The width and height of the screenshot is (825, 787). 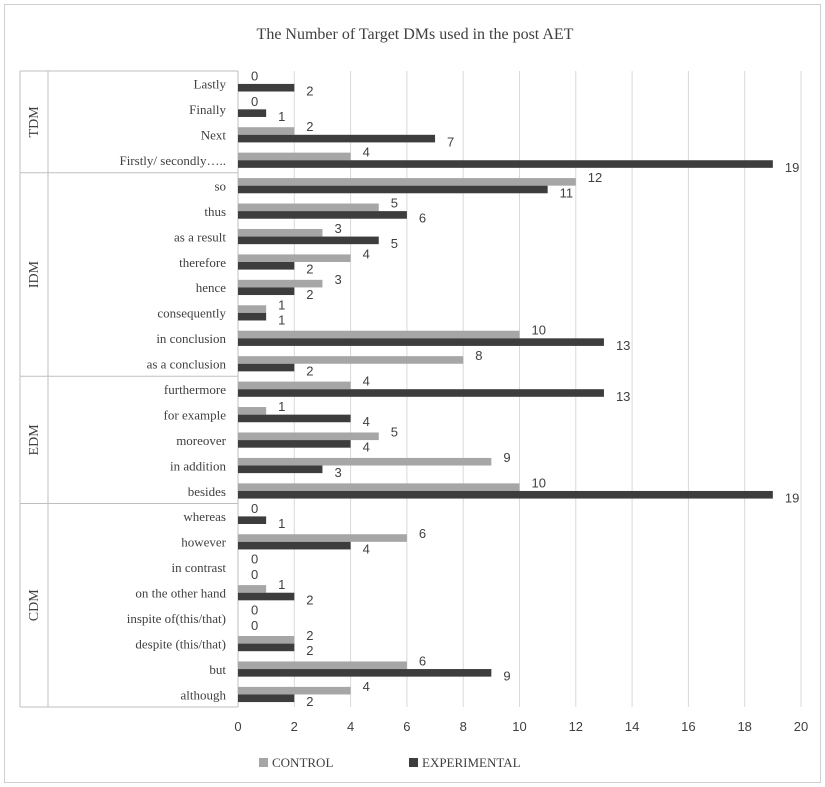 I want to click on data-label-control-as-a-conclusion: 8, so click(x=478, y=355).